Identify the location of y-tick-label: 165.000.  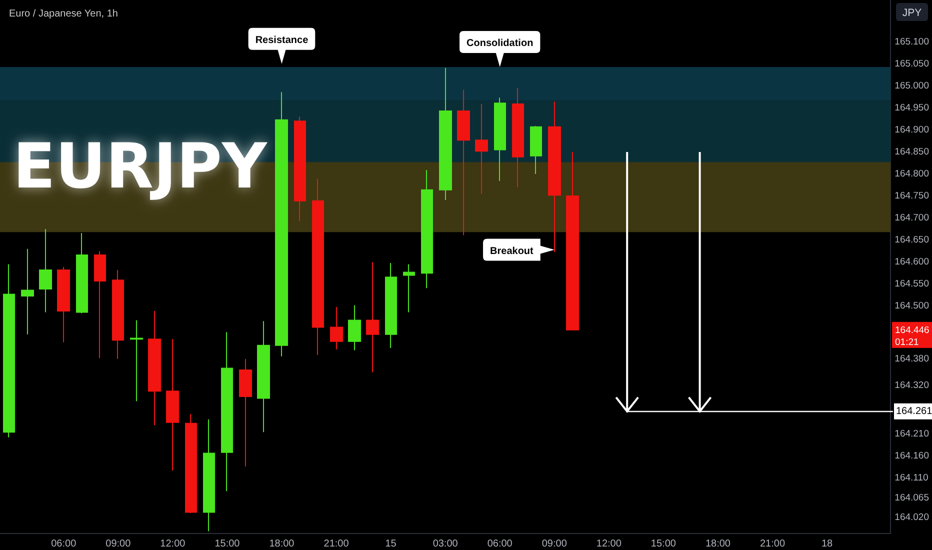
(912, 86).